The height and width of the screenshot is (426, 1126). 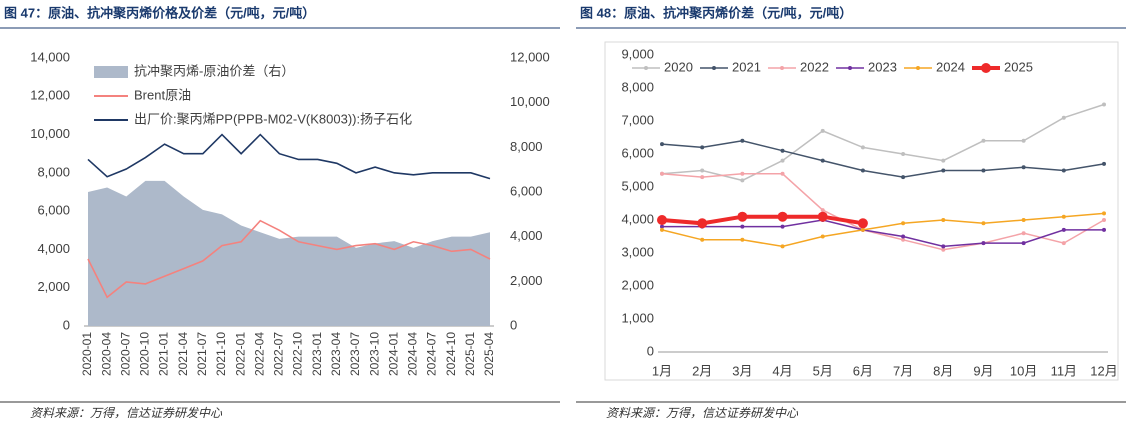 What do you see at coordinates (159, 12) in the screenshot?
I see `chart-title: 图 47：原油、抗冲聚丙烯价格及价差（元/吨，元/吨）` at bounding box center [159, 12].